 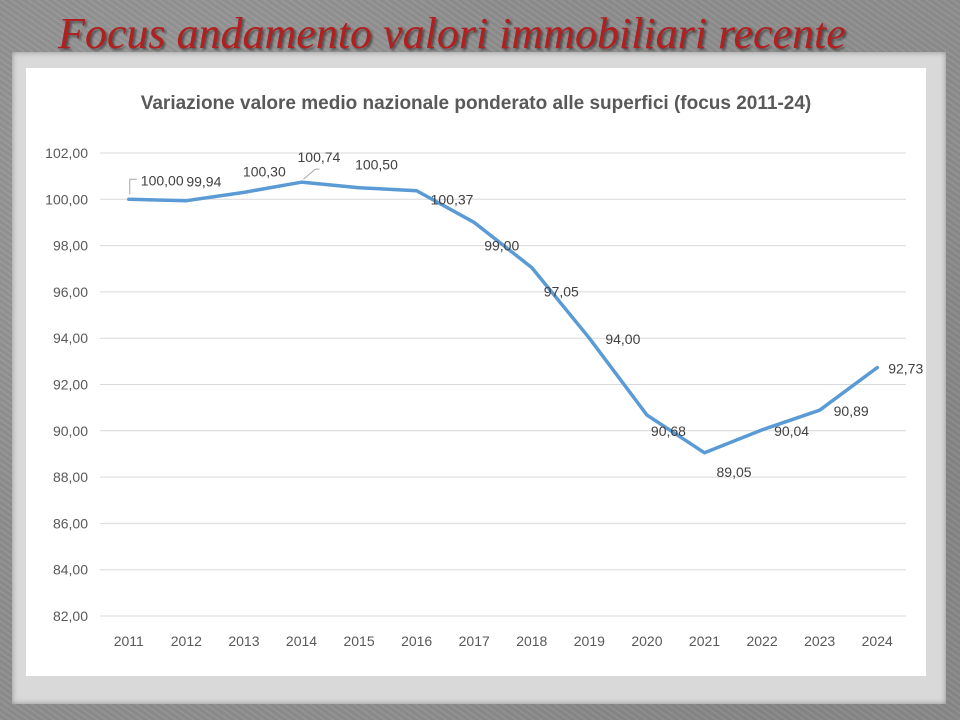 I want to click on x-tick-label: 2019, so click(x=589, y=641).